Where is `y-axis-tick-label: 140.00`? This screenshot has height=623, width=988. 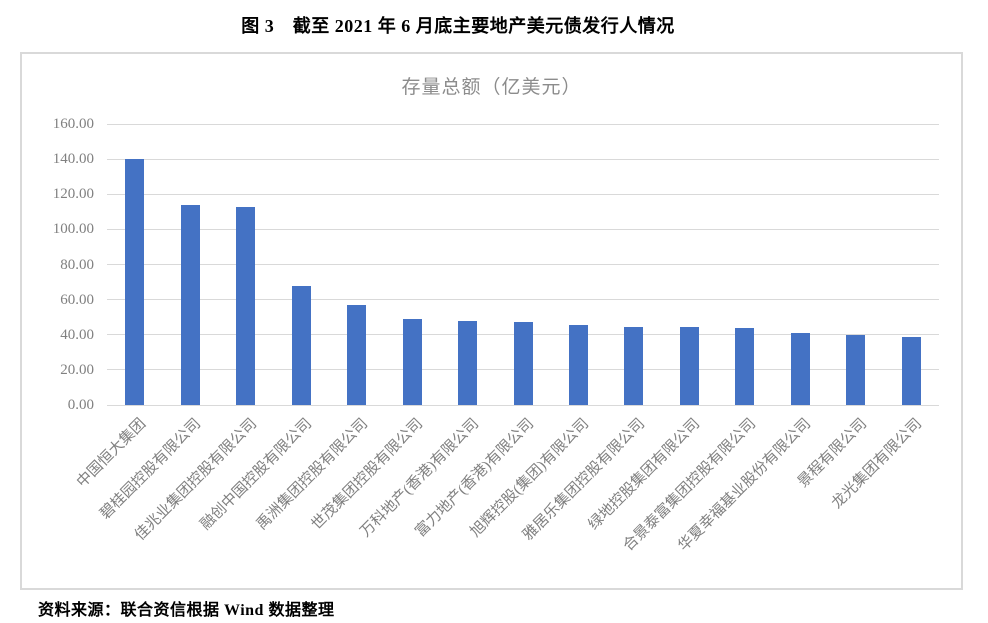 y-axis-tick-label: 140.00 is located at coordinates (73, 159).